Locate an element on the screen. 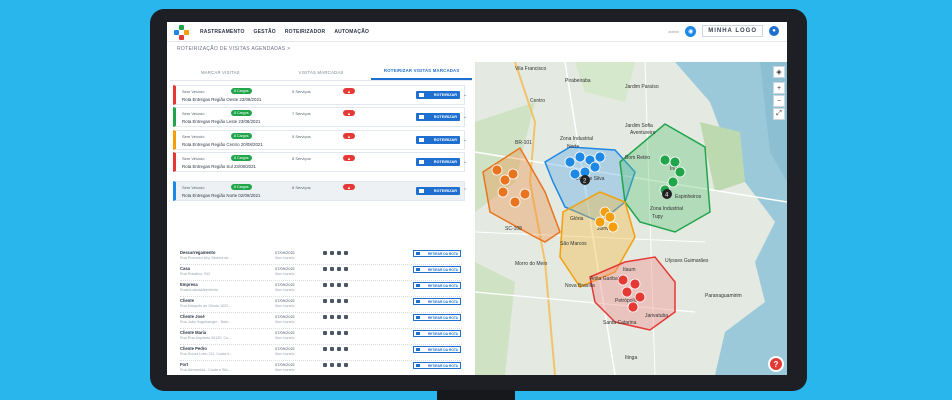 This screenshot has width=952, height=400. nav-item-rastreamento: RASTREAMENTO is located at coordinates (222, 31).